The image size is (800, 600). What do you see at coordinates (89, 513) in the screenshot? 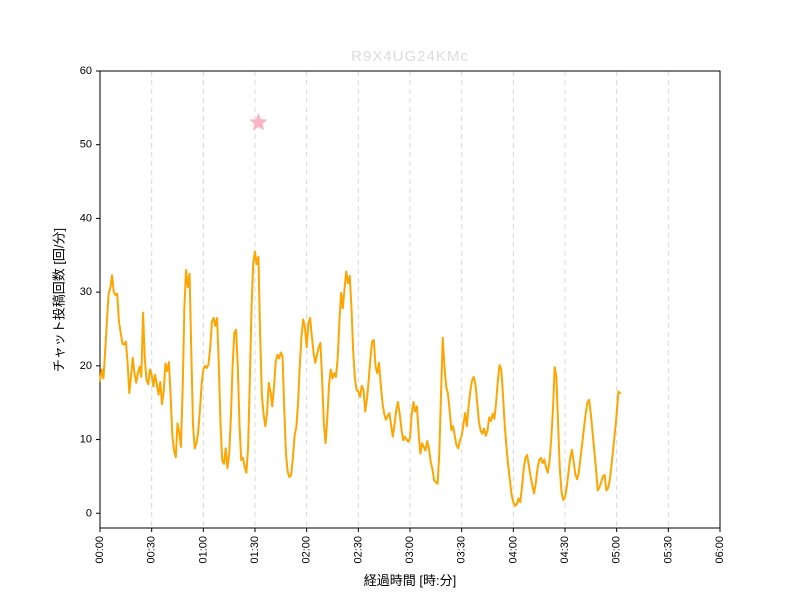
I see `y-tick-label: 0` at bounding box center [89, 513].